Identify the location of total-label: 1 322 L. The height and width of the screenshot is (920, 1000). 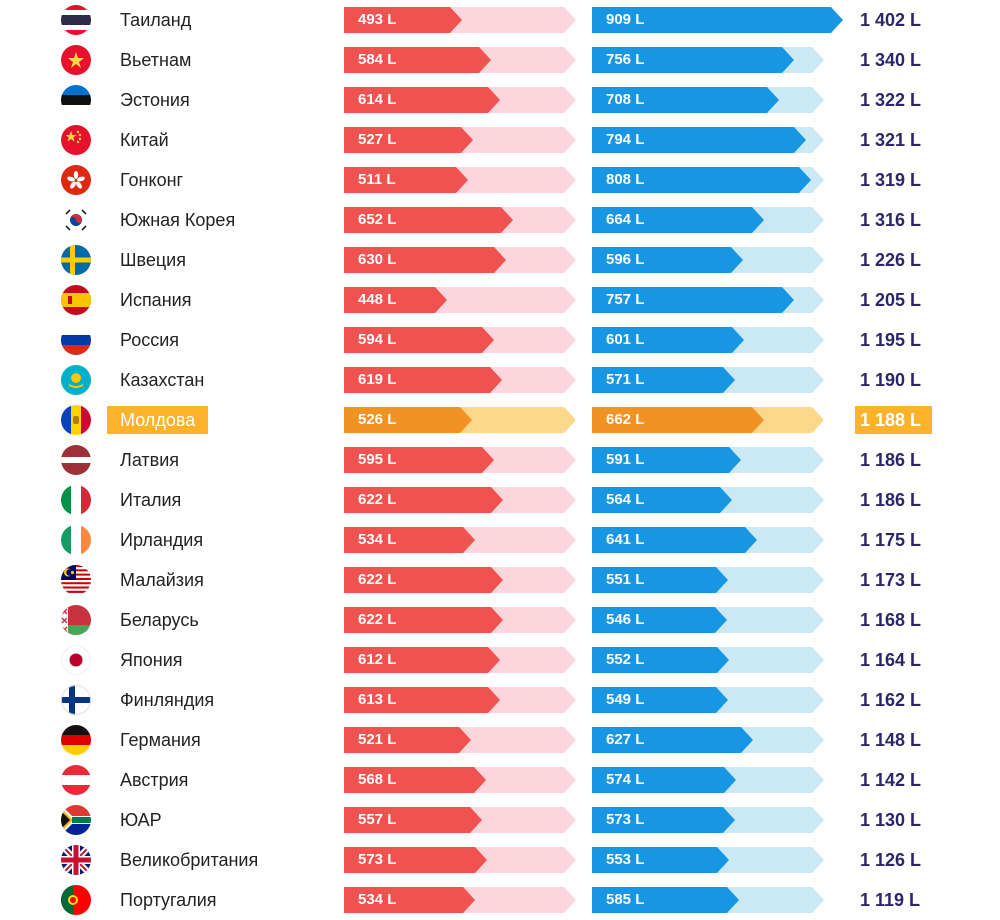
(891, 100).